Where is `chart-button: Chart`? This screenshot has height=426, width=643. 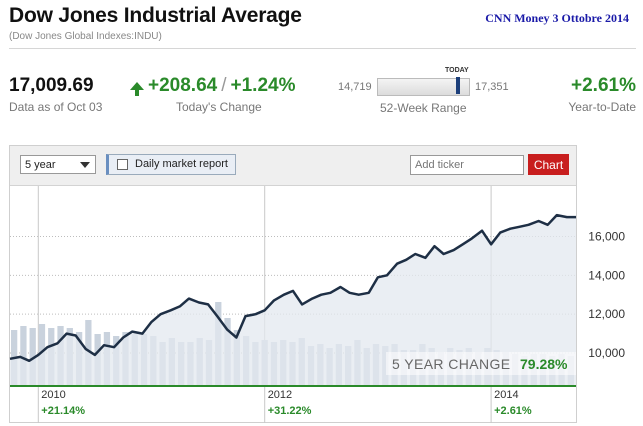 chart-button: Chart is located at coordinates (548, 164).